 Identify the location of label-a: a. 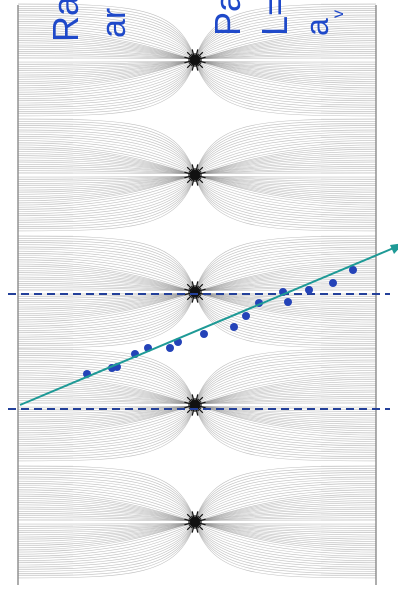
(317, 27).